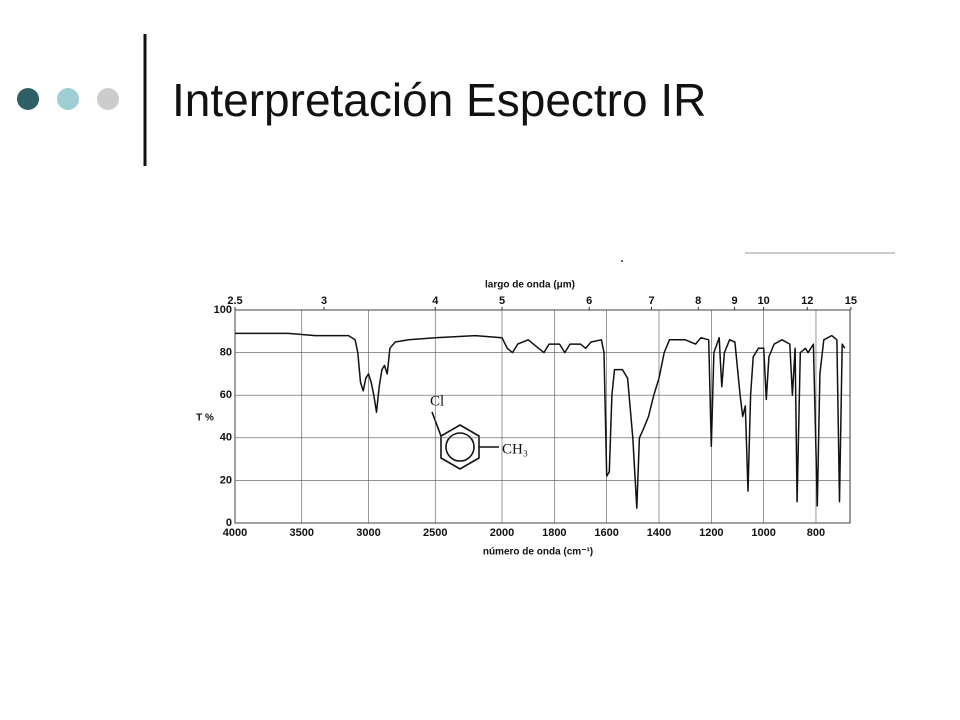 Image resolution: width=960 pixels, height=720 pixels. Describe the element at coordinates (659, 533) in the screenshot. I see `x-tick-label: 1400` at that location.